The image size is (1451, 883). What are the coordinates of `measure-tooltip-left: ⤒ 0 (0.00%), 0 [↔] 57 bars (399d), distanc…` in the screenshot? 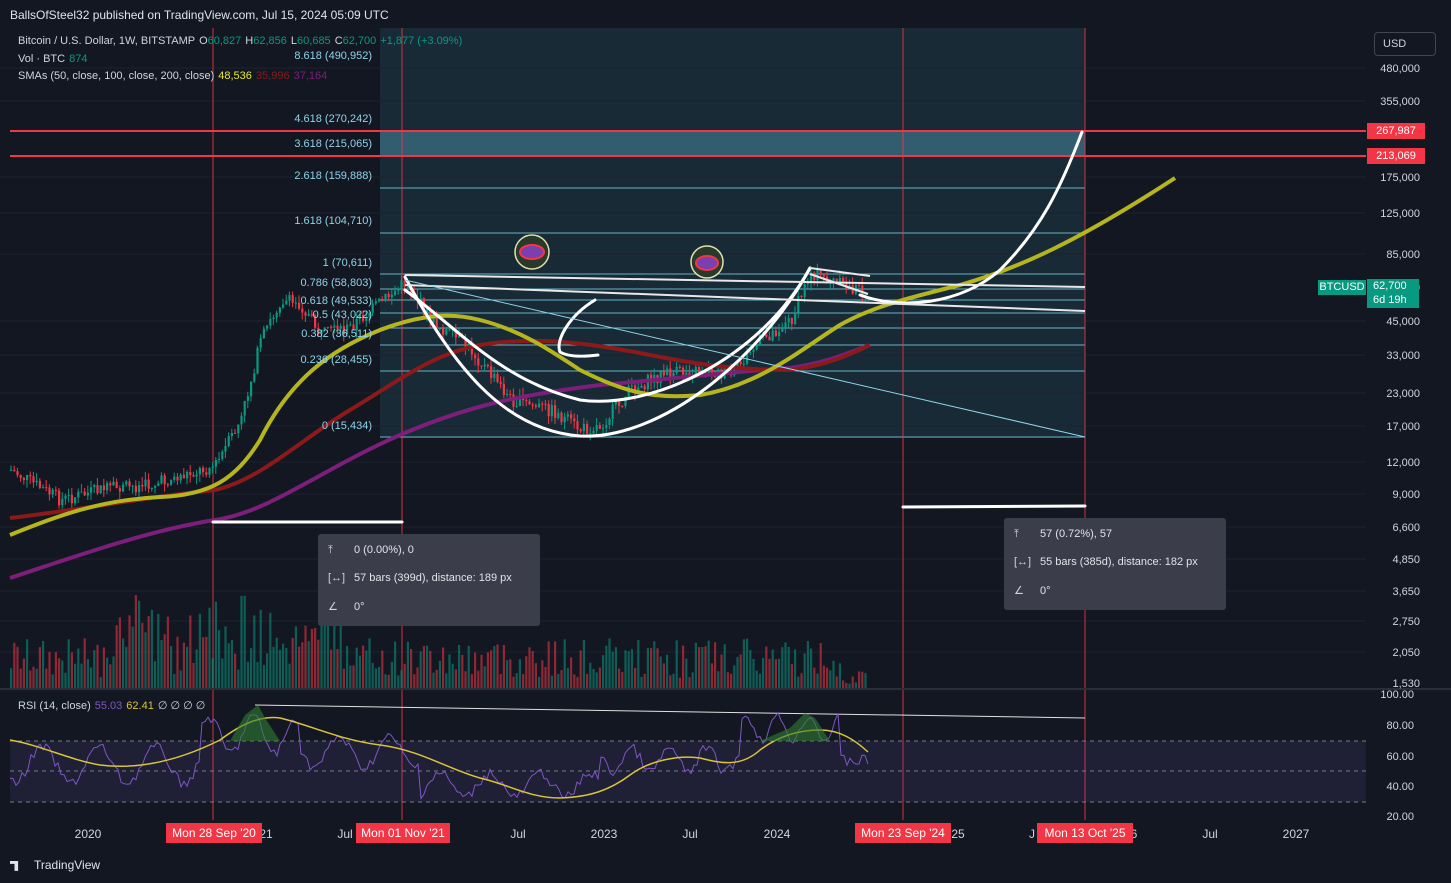 It's located at (429, 580).